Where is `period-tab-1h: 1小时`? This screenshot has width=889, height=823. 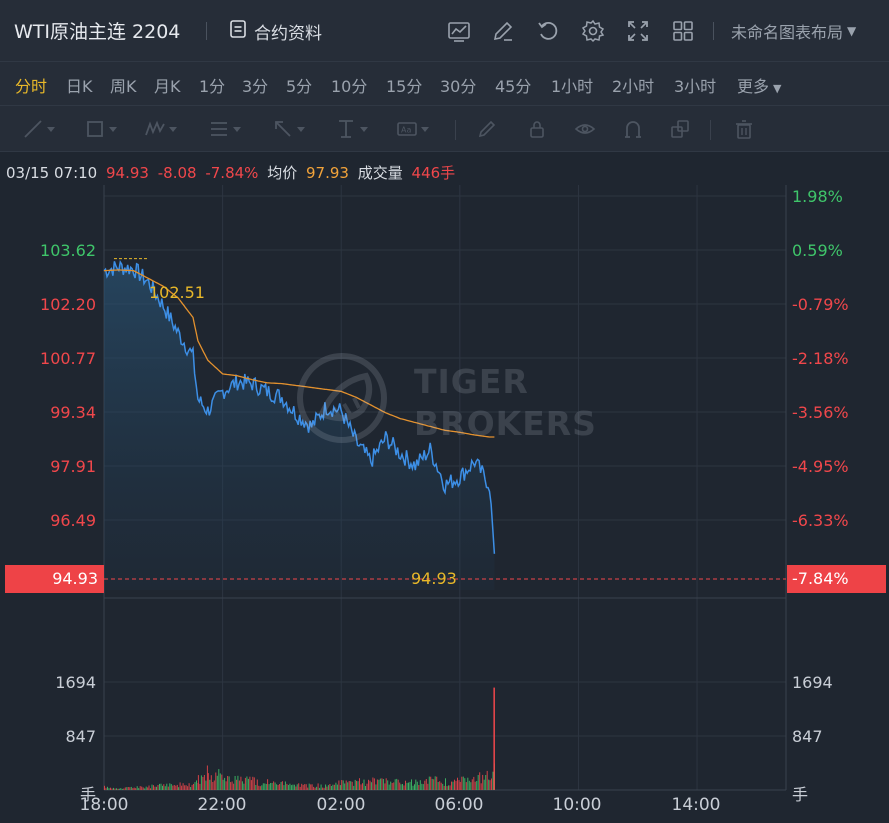 period-tab-1h: 1小时 is located at coordinates (572, 86).